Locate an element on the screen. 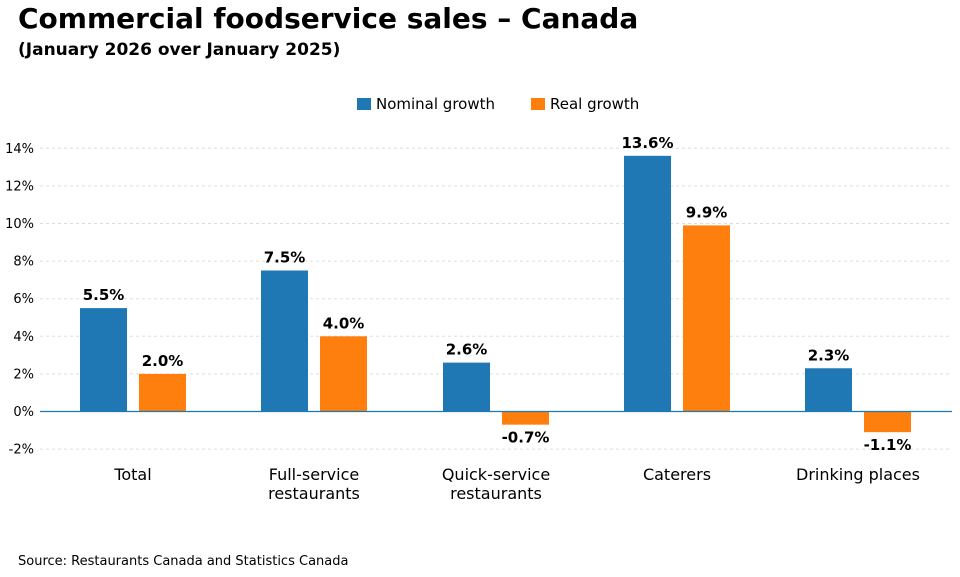  category-label: Drinking places is located at coordinates (858, 474).